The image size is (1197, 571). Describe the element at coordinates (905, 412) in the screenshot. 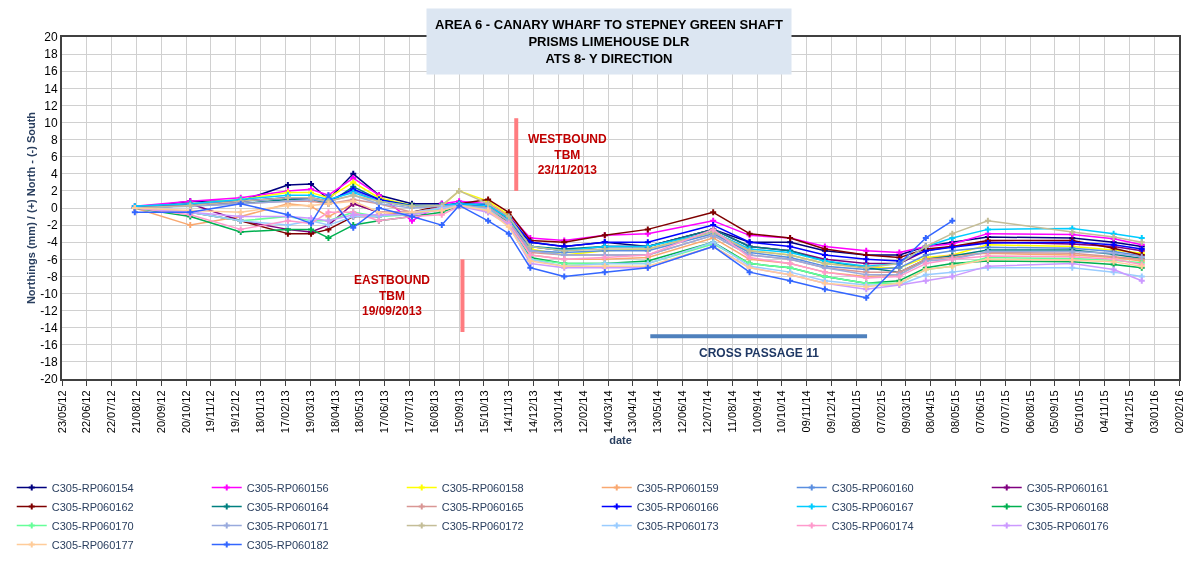

I see `x-tick-label: 09/03/15` at that location.